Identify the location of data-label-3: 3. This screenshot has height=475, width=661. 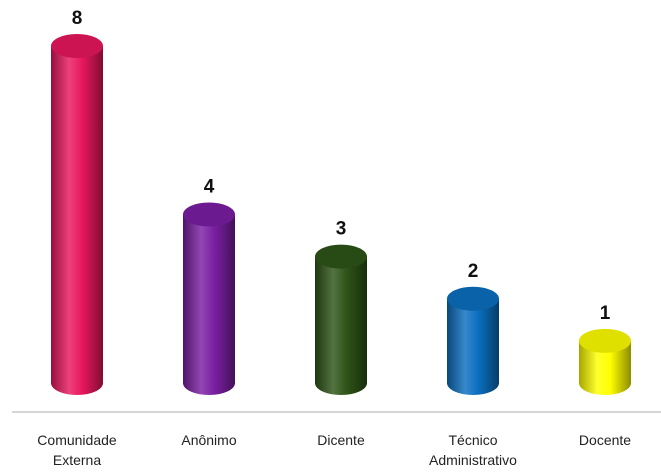
(341, 229).